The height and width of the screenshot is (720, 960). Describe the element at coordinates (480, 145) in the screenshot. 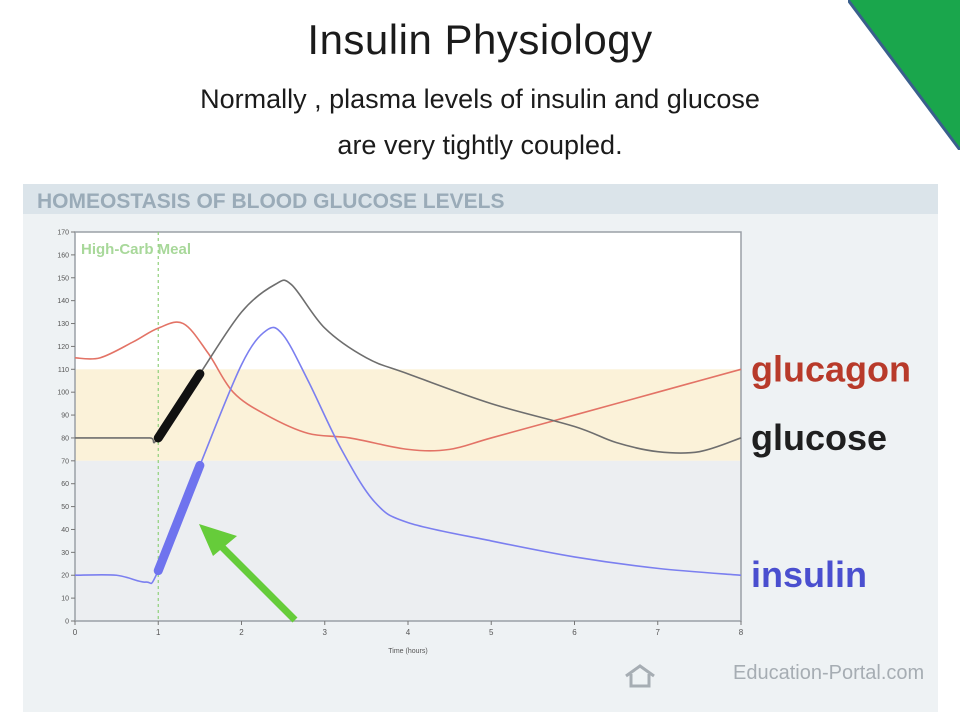

I see `slide-subtitle-line-2: are very tightly coupled.` at that location.